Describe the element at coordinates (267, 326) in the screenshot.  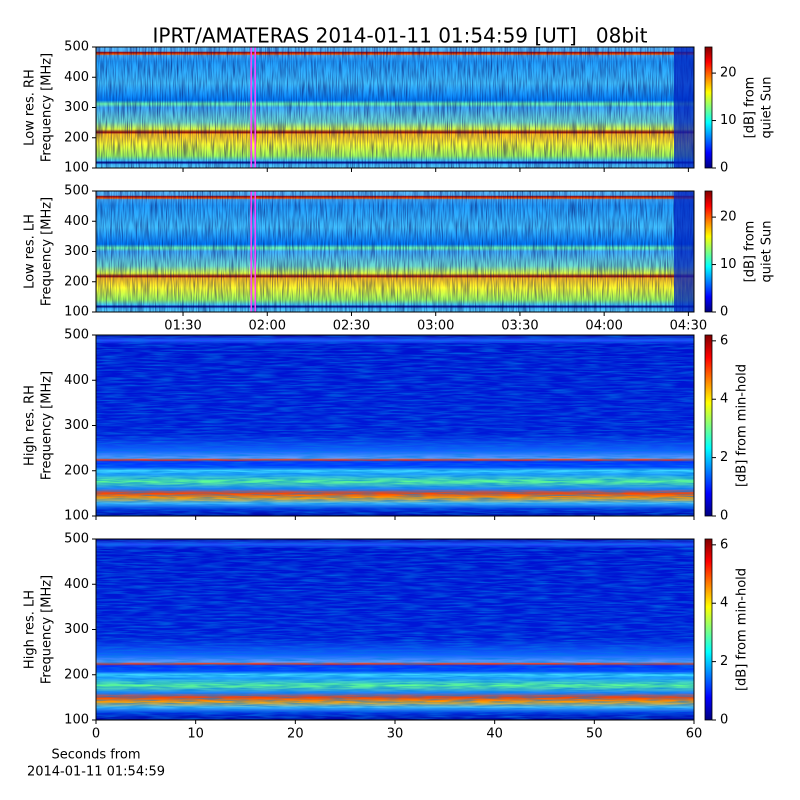
I see `x-tick-label: 02:00` at that location.